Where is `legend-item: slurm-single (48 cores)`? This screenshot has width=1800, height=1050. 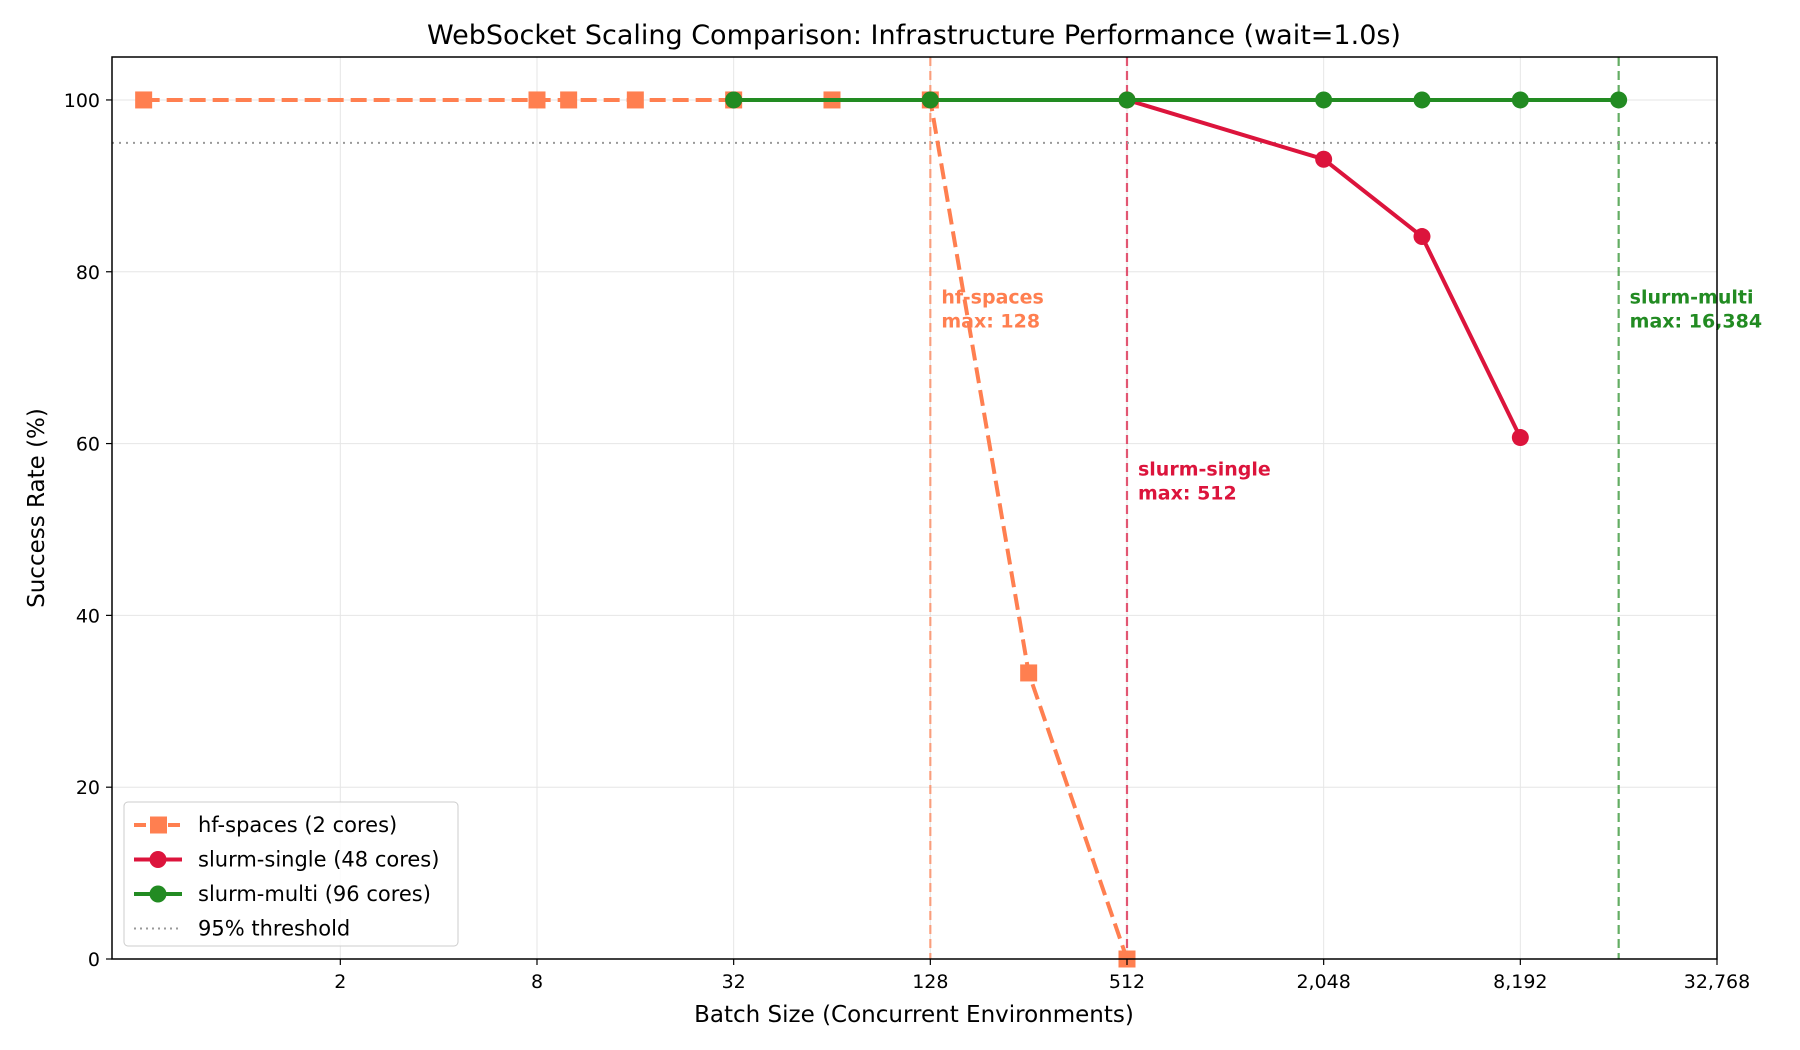
legend-item: slurm-single (48 cores) is located at coordinates (286, 860).